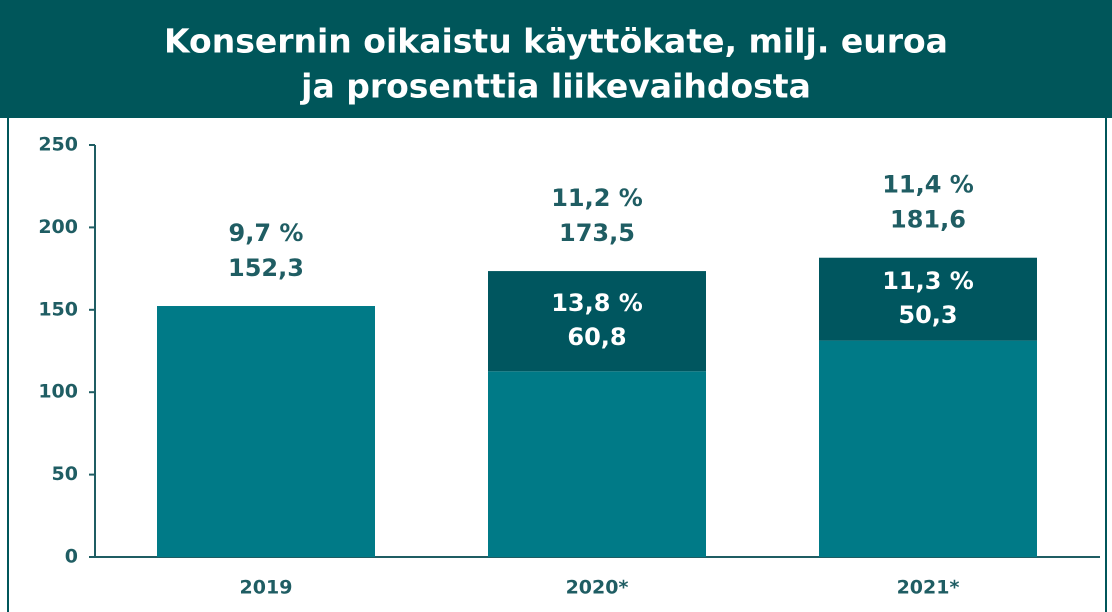  What do you see at coordinates (266, 268) in the screenshot?
I see `total-label: 152,3` at bounding box center [266, 268].